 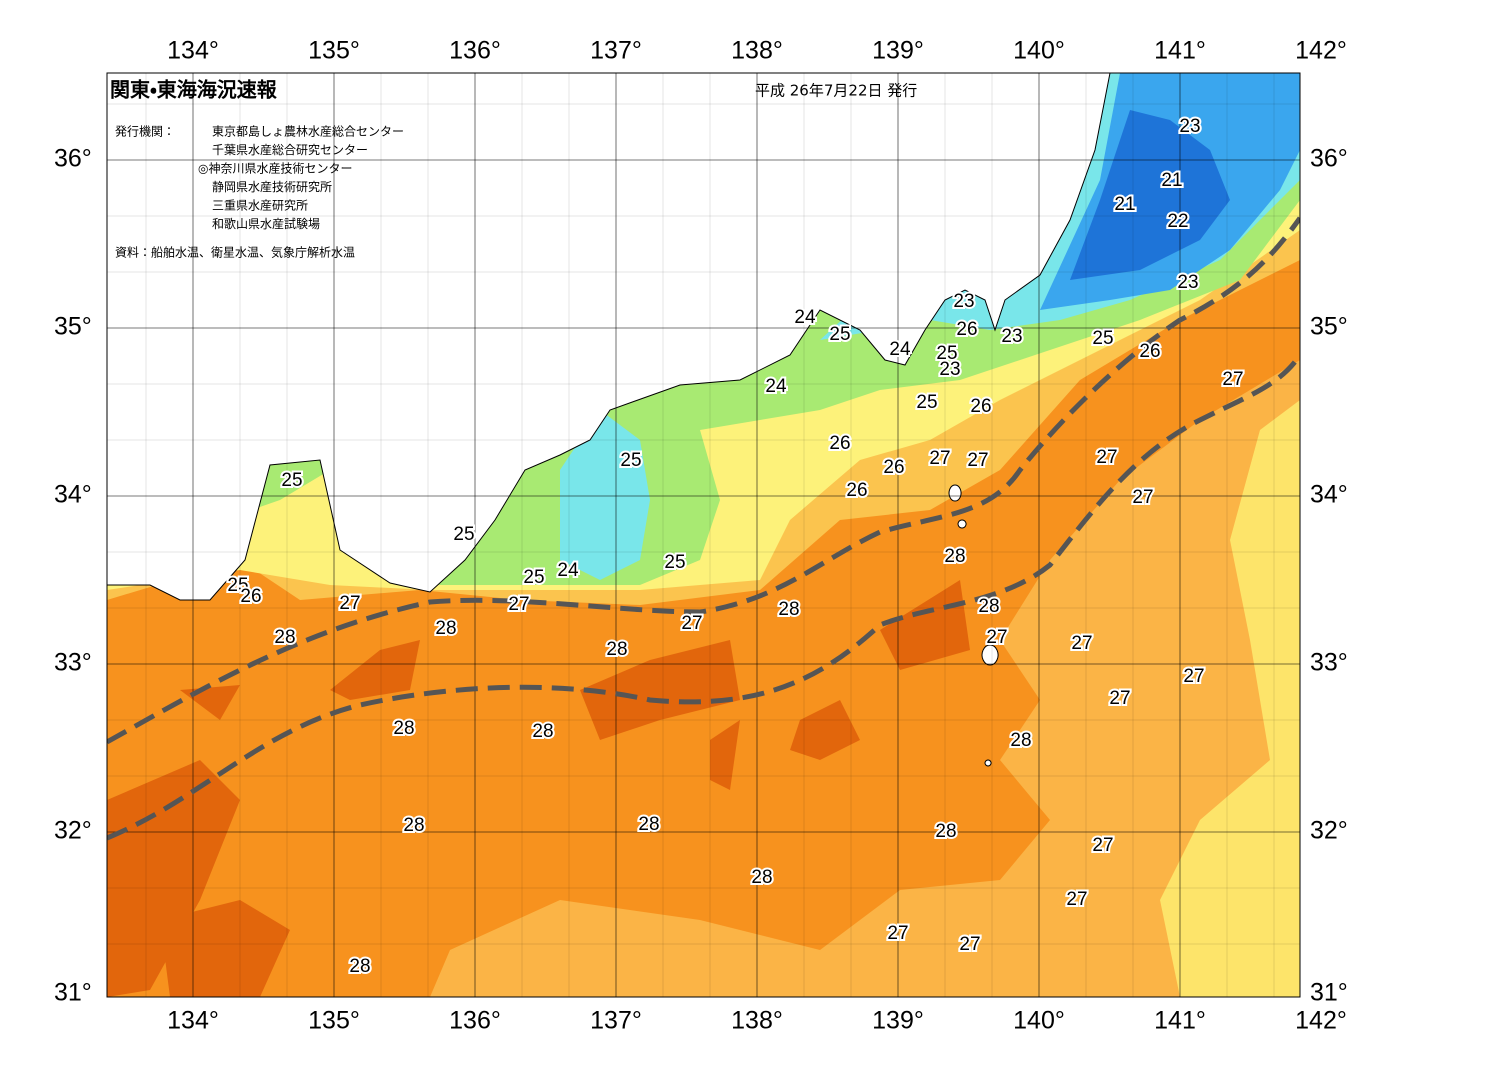 What do you see at coordinates (275, 168) in the screenshot?
I see `issuer: ◎神奈川県水産技術センター` at bounding box center [275, 168].